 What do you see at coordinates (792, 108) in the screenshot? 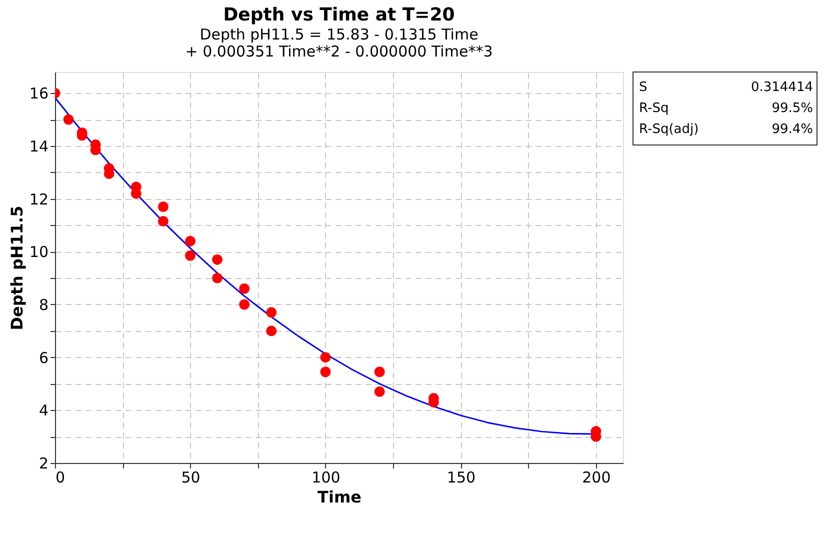
I see `text: 99.5%` at bounding box center [792, 108].